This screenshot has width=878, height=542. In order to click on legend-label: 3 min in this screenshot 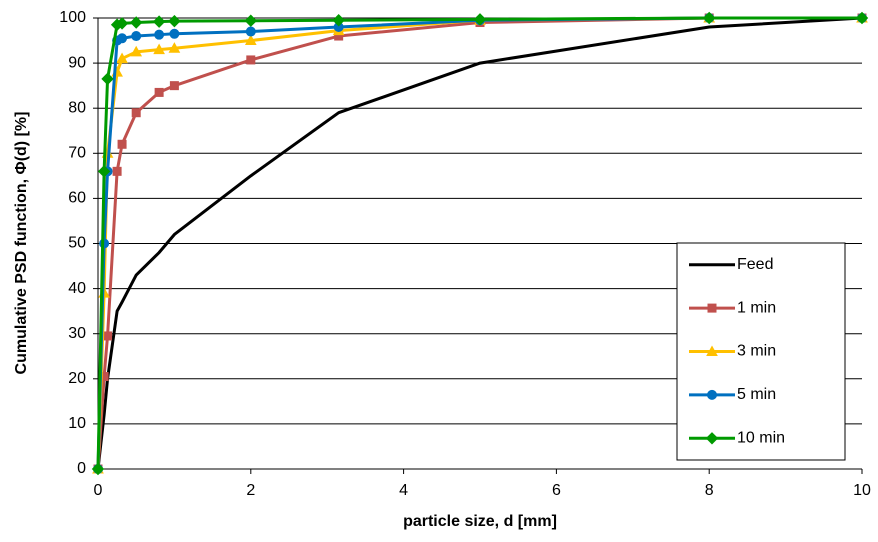, I will do `click(756, 351)`.